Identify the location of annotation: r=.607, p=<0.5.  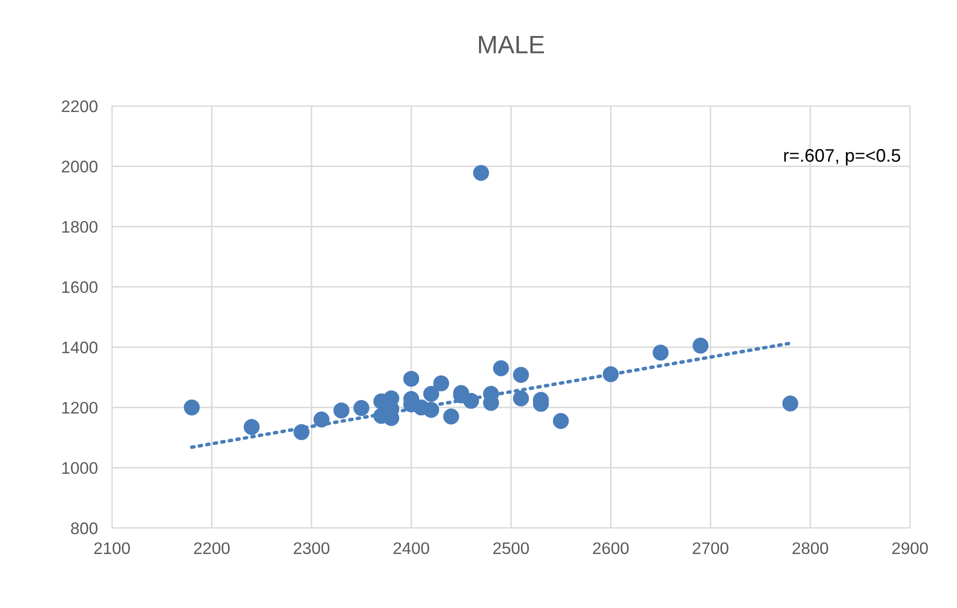
(842, 157).